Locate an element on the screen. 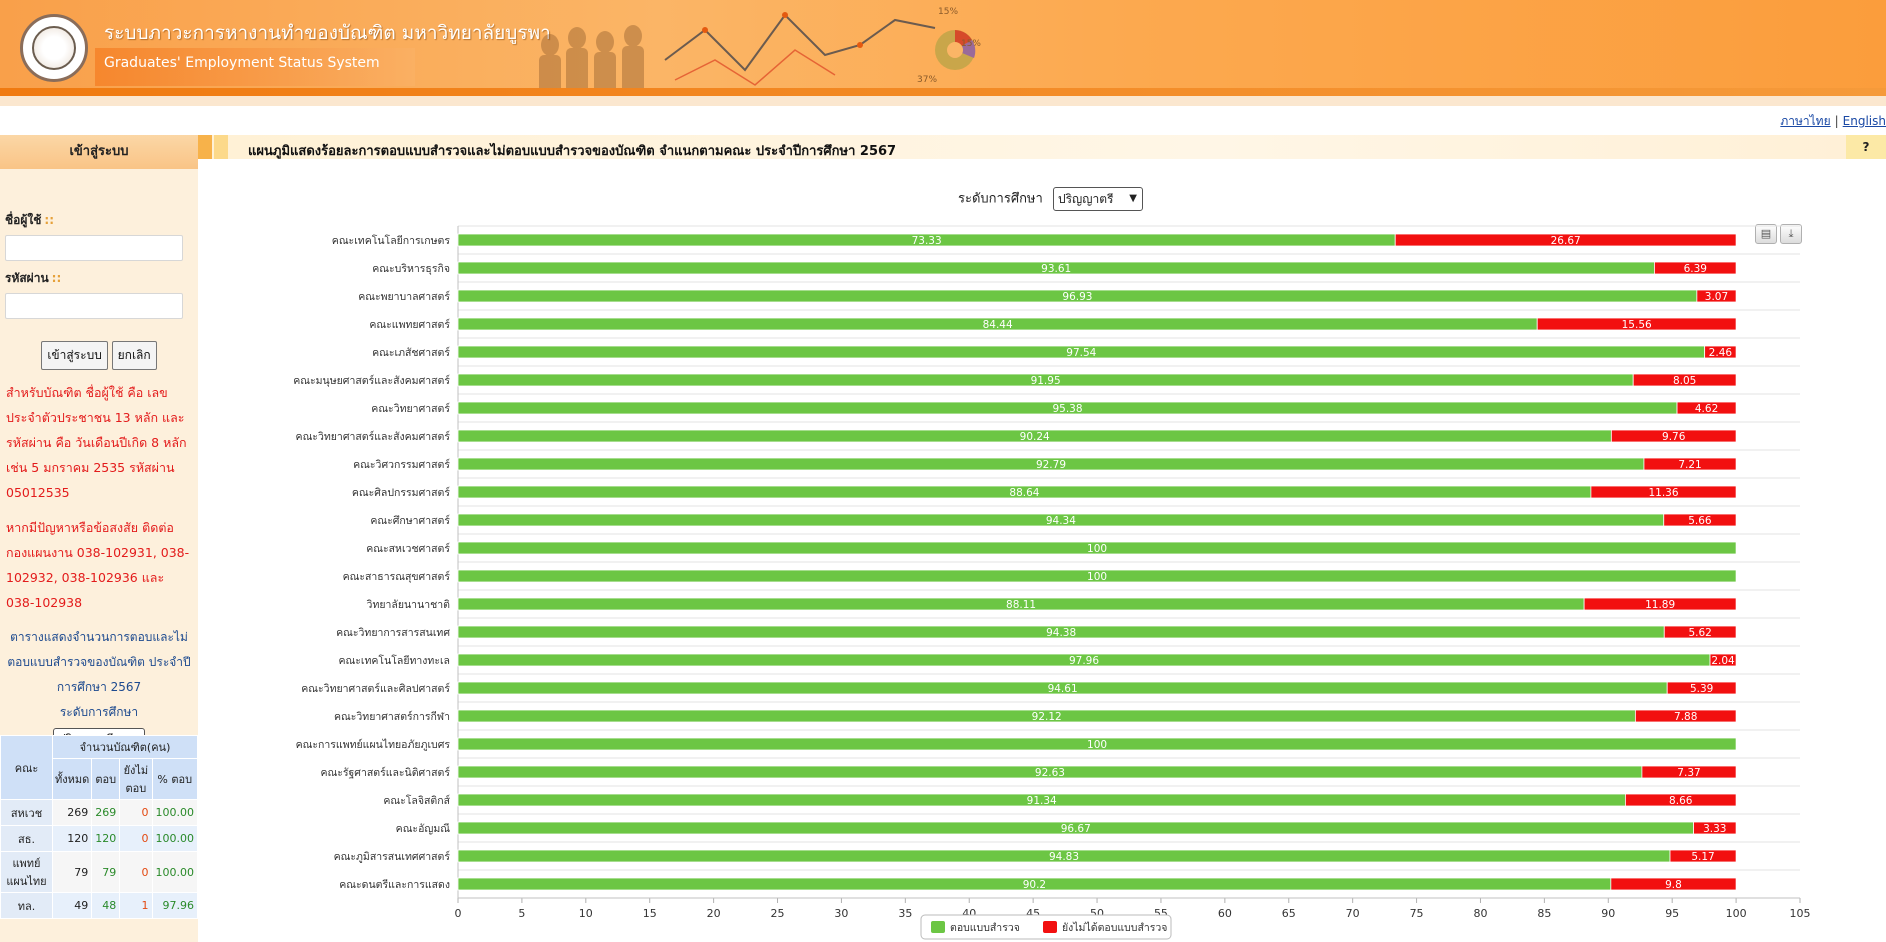  help-button: ? is located at coordinates (1866, 147).